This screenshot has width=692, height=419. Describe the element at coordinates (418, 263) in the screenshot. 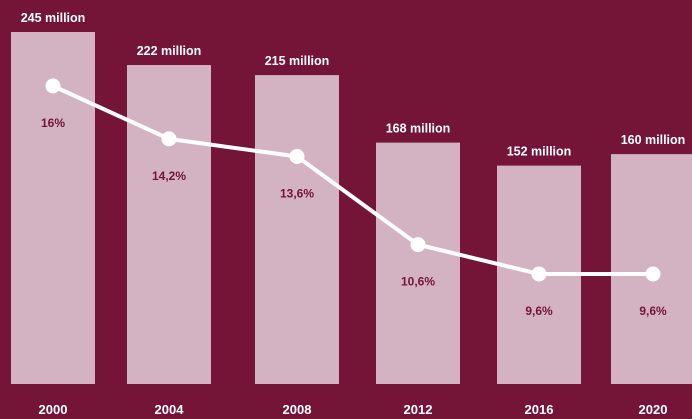

I see `bar-2012` at that location.